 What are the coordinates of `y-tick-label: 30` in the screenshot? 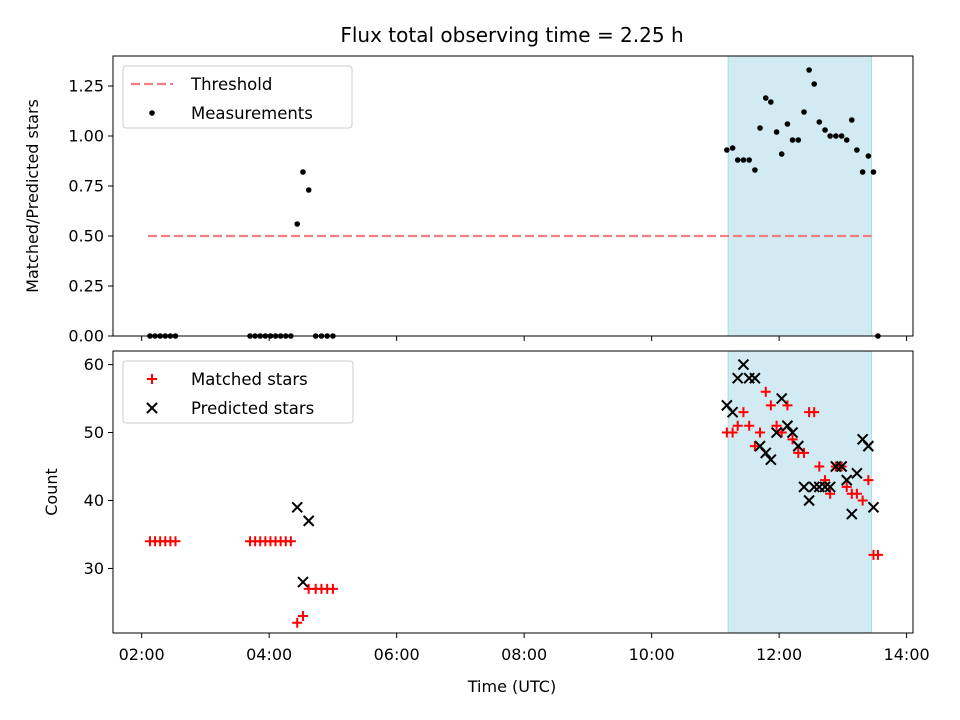 It's located at (94, 568).